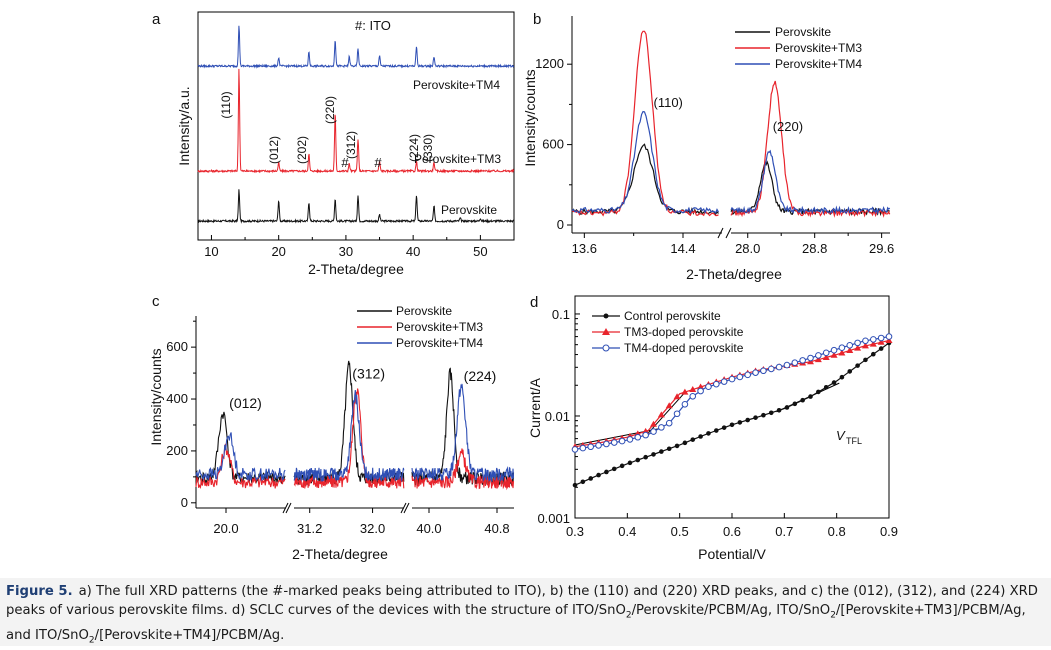 The image size is (1051, 650). I want to click on annotation-subscript: TFL, so click(854, 441).